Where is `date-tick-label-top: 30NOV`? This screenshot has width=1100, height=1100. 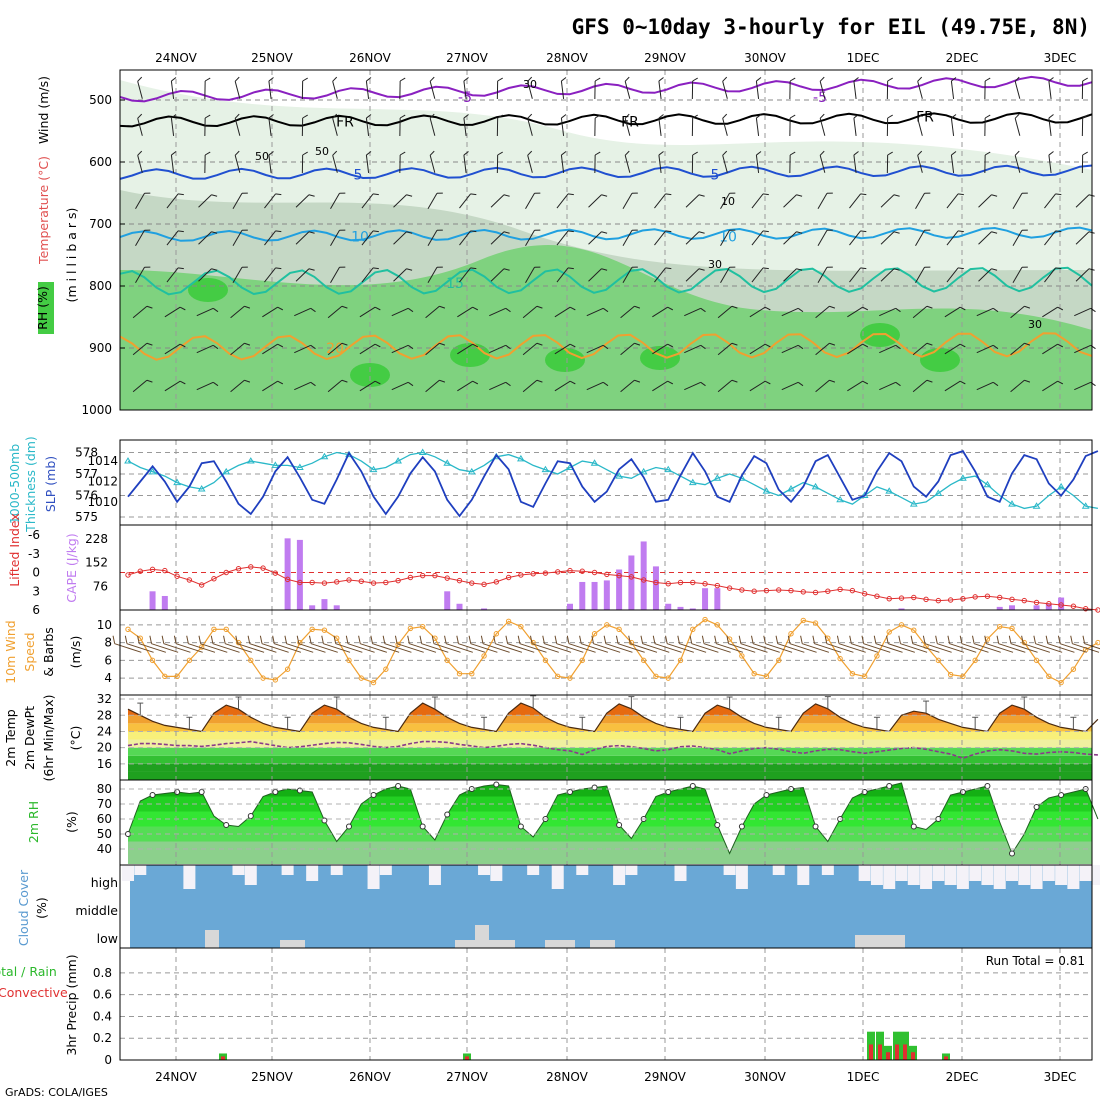
date-tick-label-top: 30NOV is located at coordinates (765, 58).